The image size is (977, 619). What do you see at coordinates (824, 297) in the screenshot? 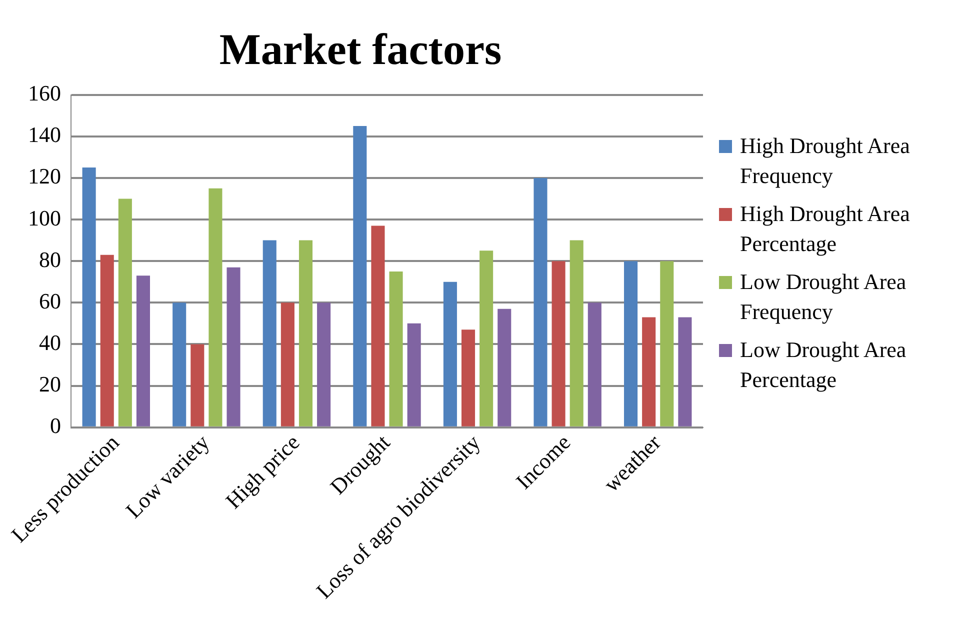
I see `legend-label: Low Drought Area Frequency` at bounding box center [824, 297].